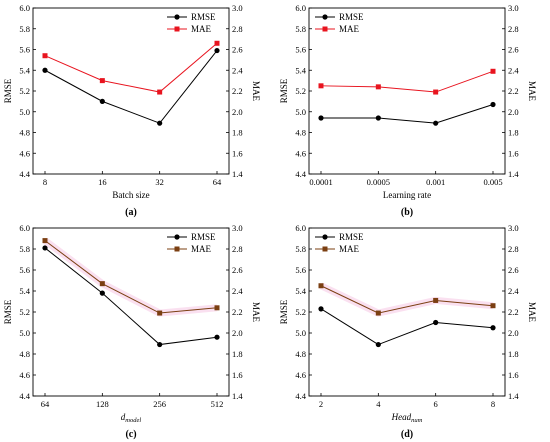  What do you see at coordinates (123, 417) in the screenshot?
I see `x-axis-label-main: d` at bounding box center [123, 417].